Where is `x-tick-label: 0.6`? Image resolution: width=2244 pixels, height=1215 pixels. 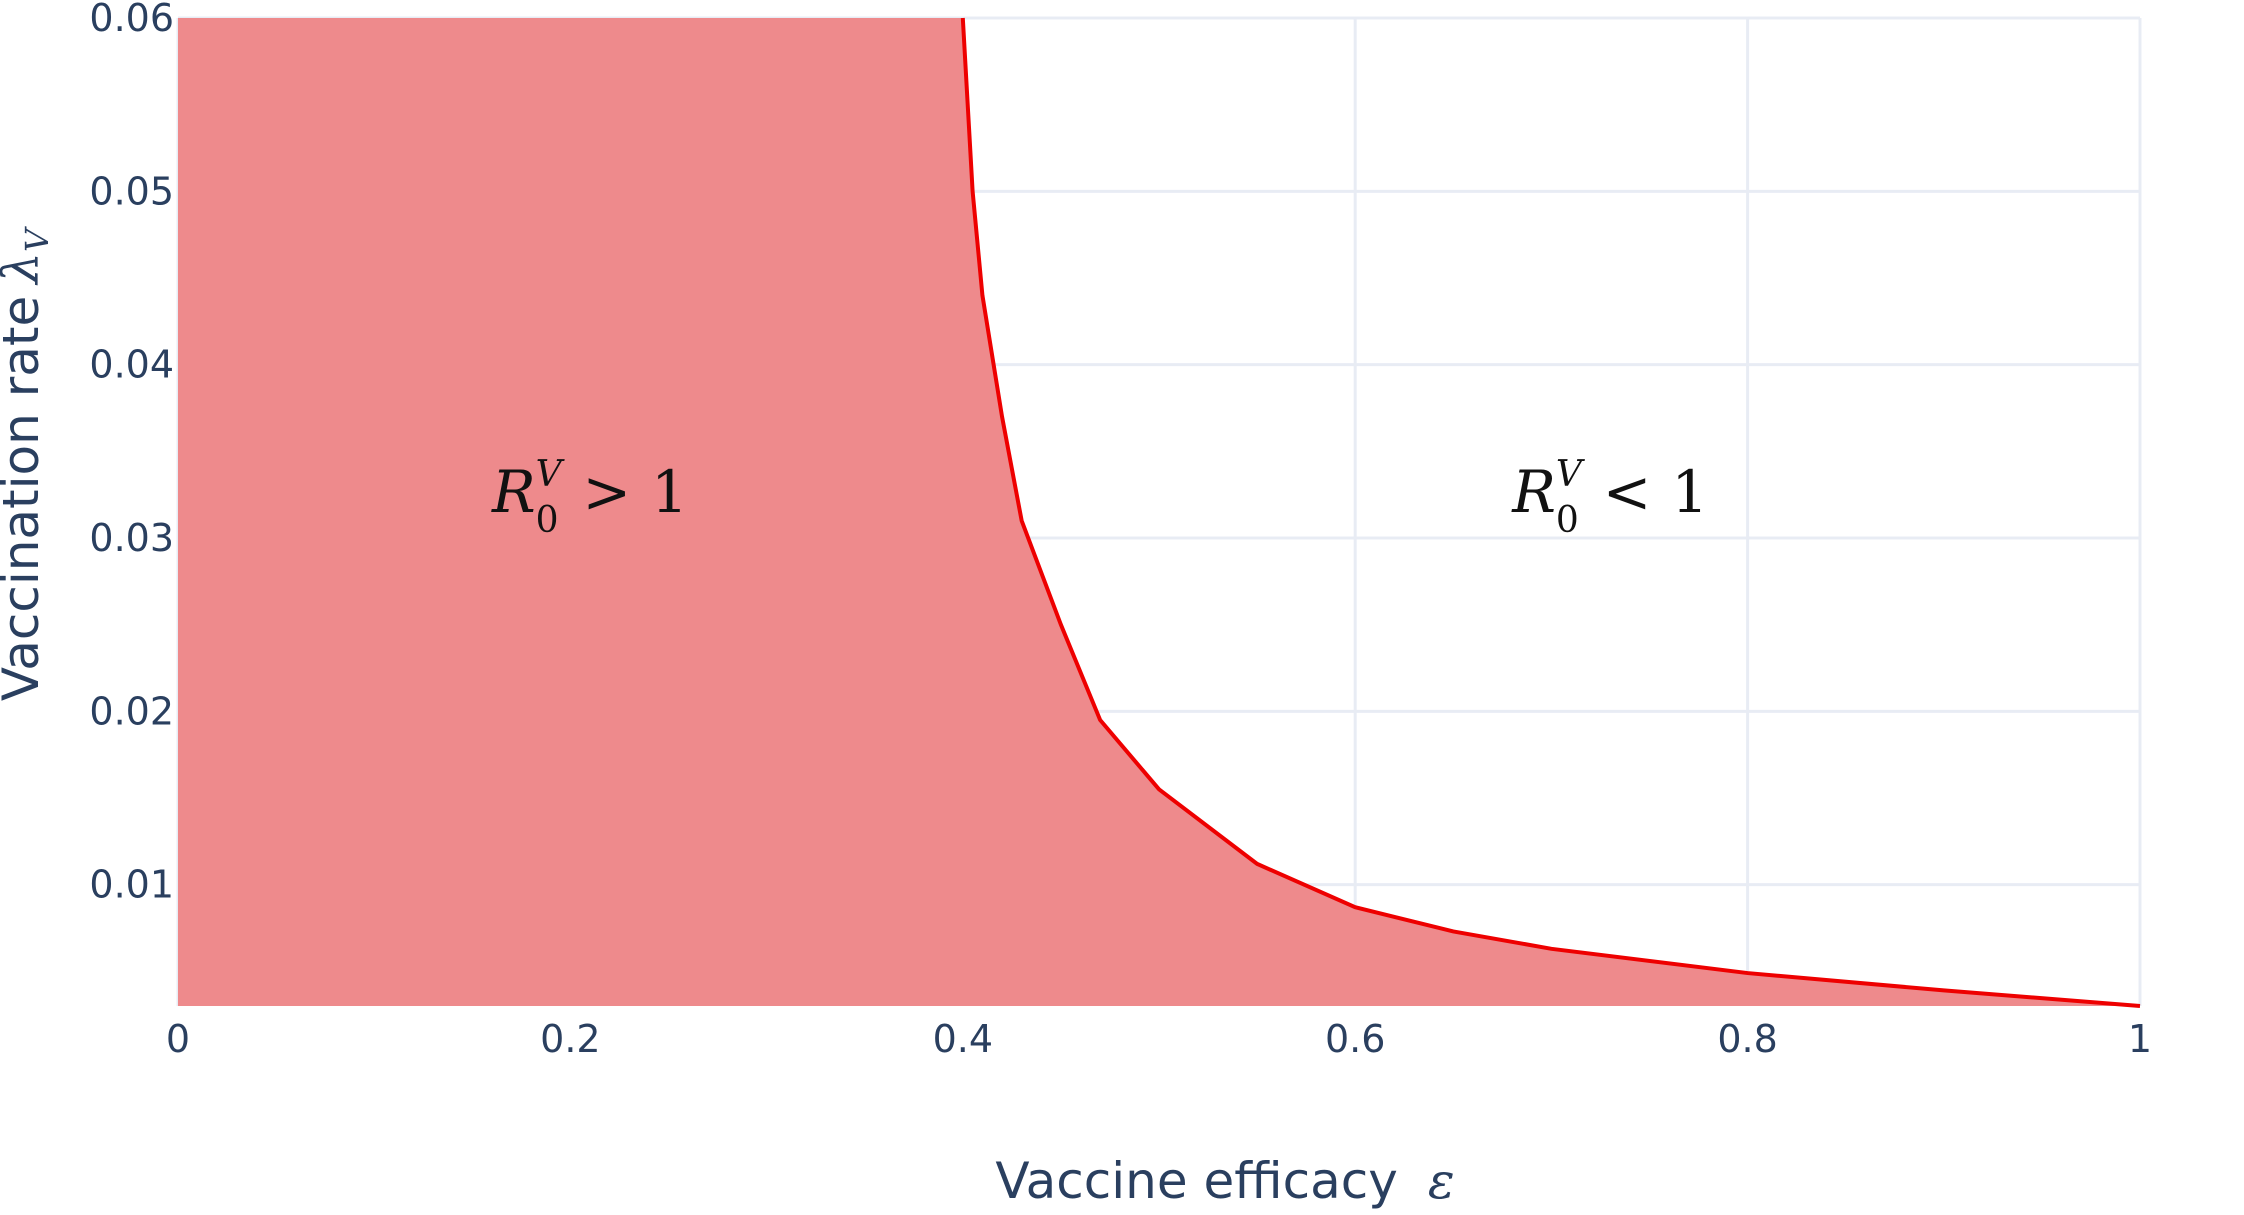 x-tick-label: 0.6 is located at coordinates (1355, 1039).